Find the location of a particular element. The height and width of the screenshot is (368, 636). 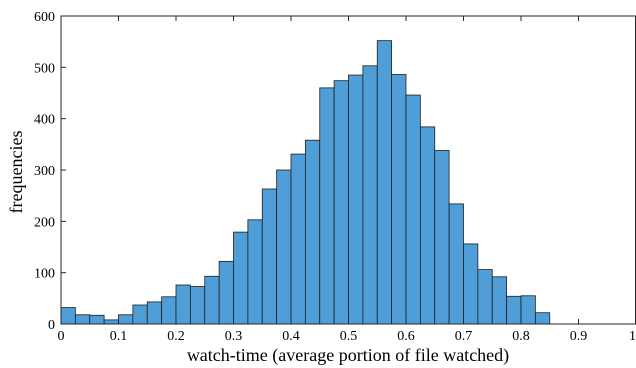

y-axis-label: frequencies is located at coordinates (16, 172).